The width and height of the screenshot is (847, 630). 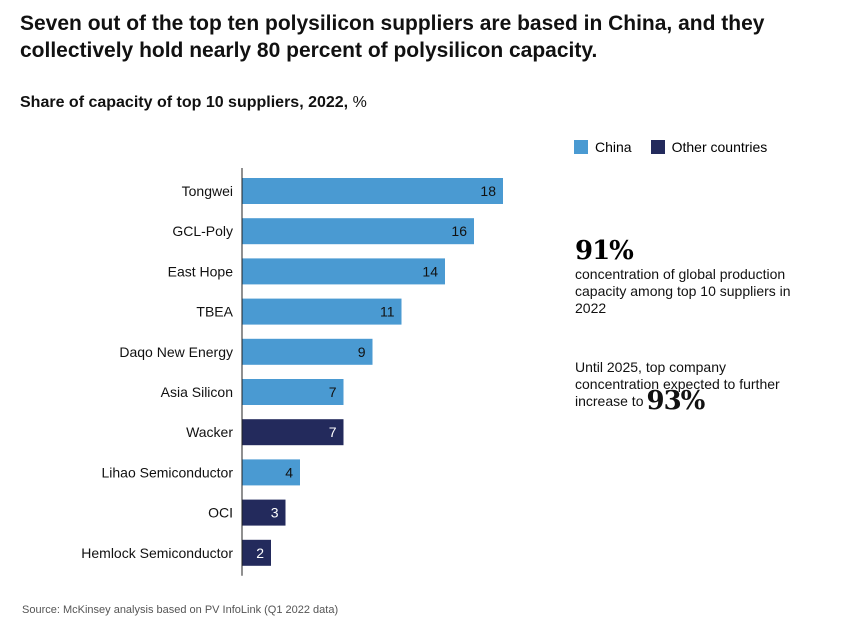 What do you see at coordinates (289, 472) in the screenshot?
I see `value-label-lihao-semiconductor: 4` at bounding box center [289, 472].